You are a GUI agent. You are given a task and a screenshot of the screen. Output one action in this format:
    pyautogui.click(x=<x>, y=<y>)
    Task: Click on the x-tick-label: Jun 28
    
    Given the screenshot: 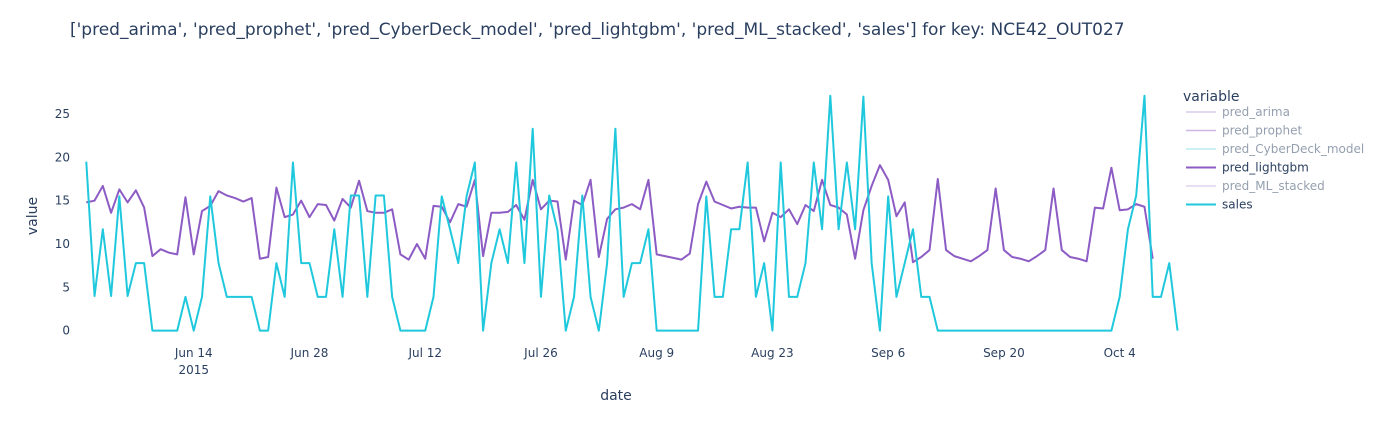 What is the action you would take?
    pyautogui.click(x=309, y=353)
    